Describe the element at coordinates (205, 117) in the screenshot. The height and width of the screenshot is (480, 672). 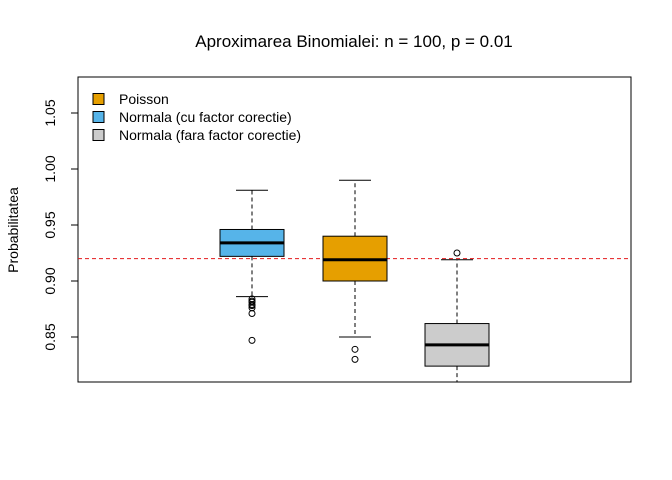
I see `legend-label: Normala (cu factor corectie)` at that location.